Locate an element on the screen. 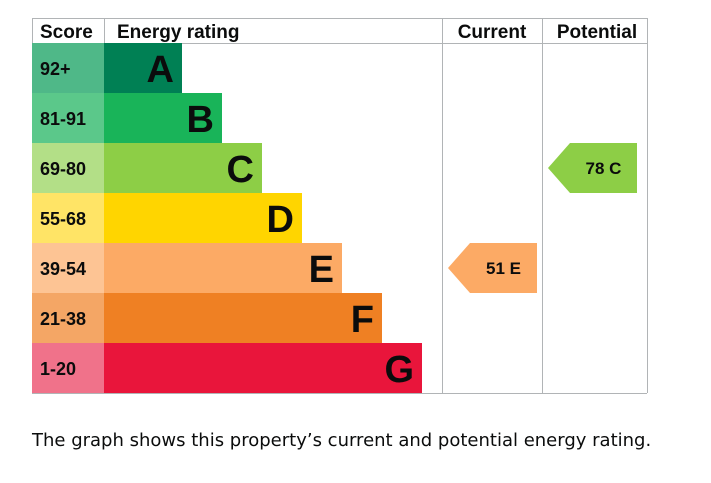 The width and height of the screenshot is (711, 483). score-cell-f is located at coordinates (68, 318).